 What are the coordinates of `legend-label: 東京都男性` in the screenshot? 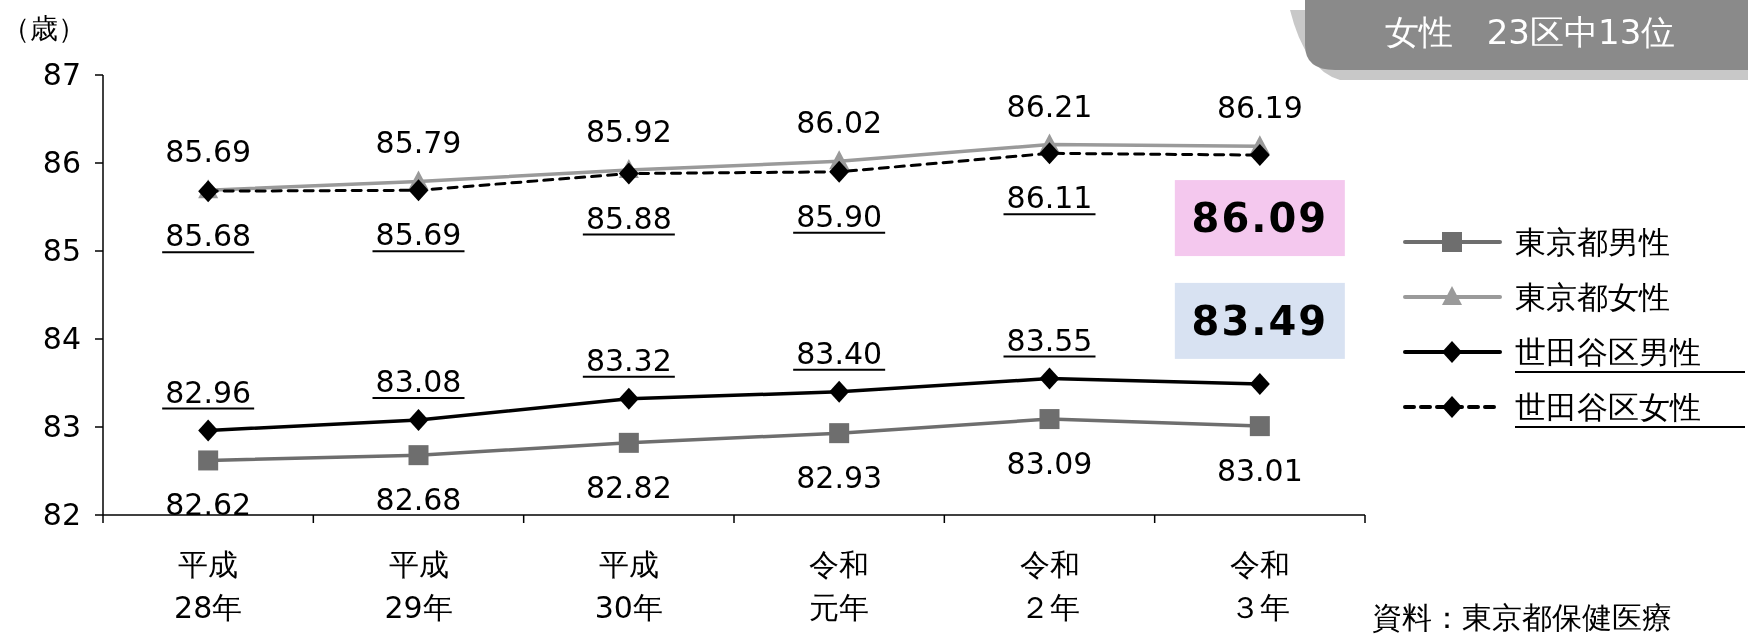 It's located at (1592, 242).